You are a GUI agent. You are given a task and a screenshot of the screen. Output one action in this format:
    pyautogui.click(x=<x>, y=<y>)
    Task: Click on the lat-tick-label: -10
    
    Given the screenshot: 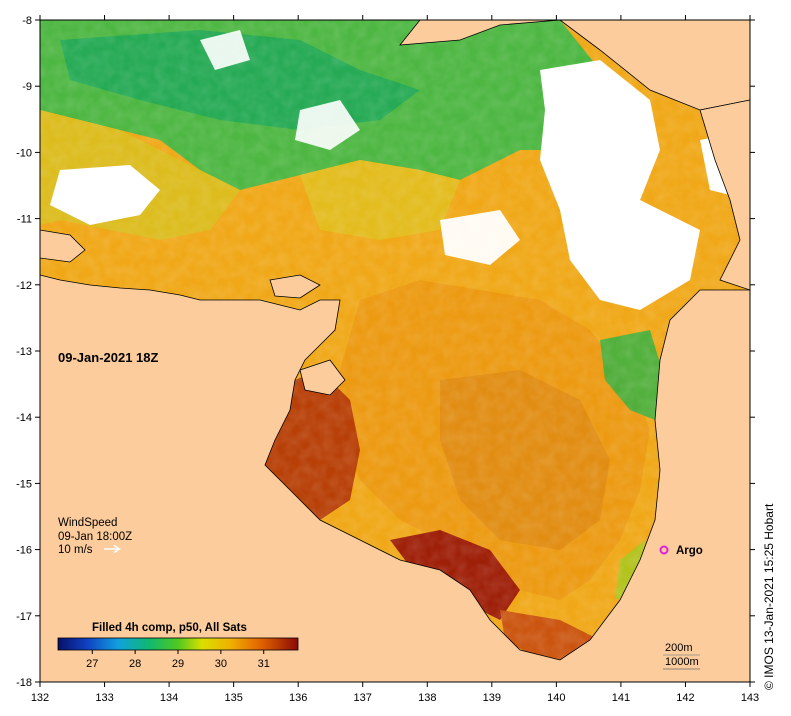 What is the action you would take?
    pyautogui.click(x=24, y=153)
    